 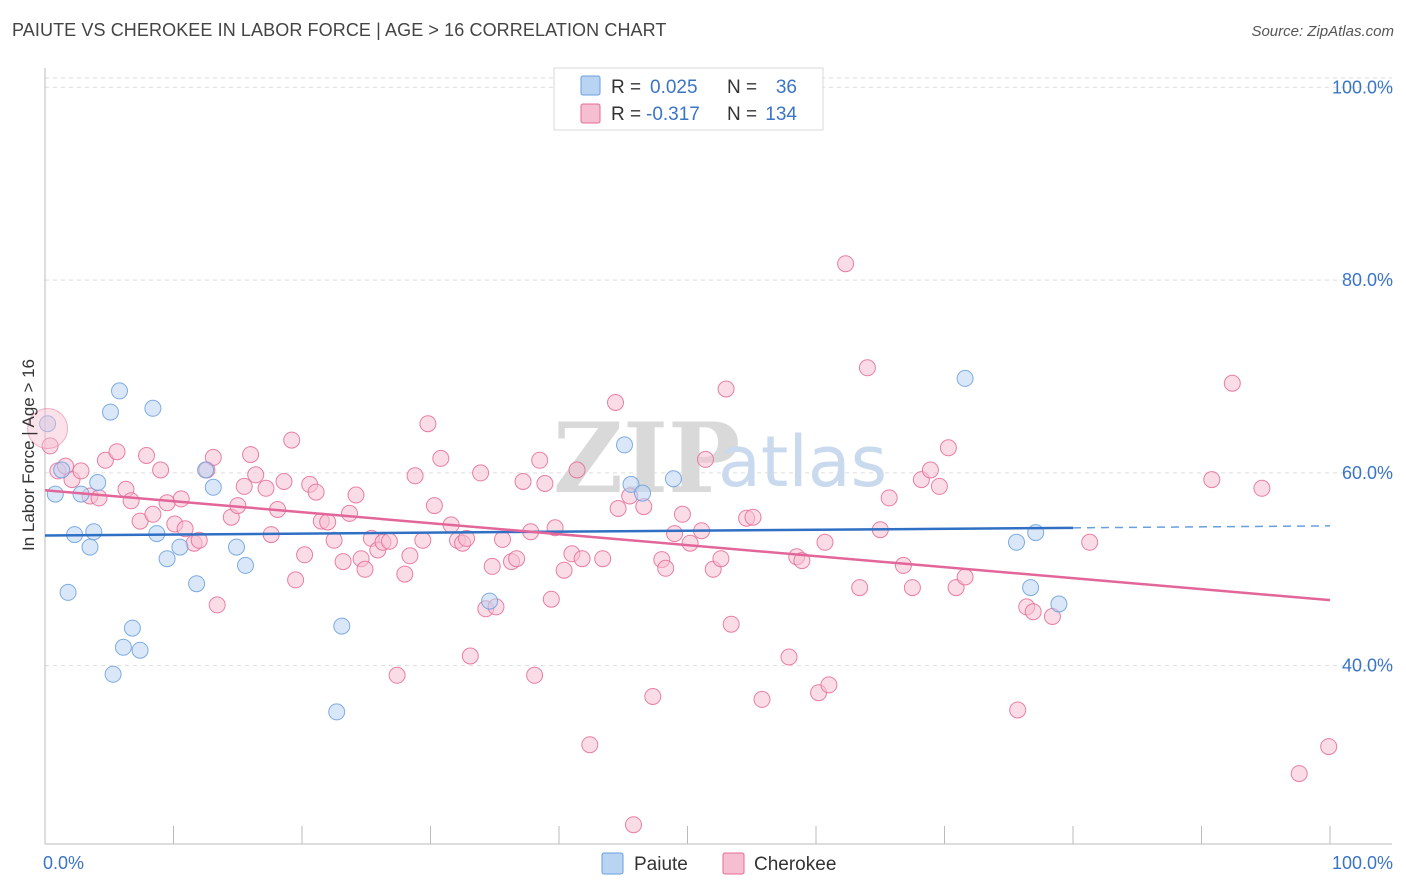 I want to click on cherokee-legend-label: Cherokee, so click(x=795, y=864).